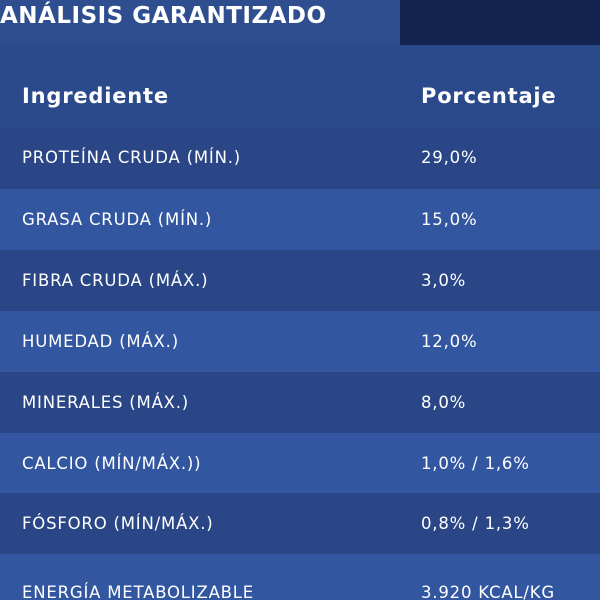 Image resolution: width=600 pixels, height=600 pixels. I want to click on ingredient-percentage: 1,0% / 1,6%, so click(475, 463).